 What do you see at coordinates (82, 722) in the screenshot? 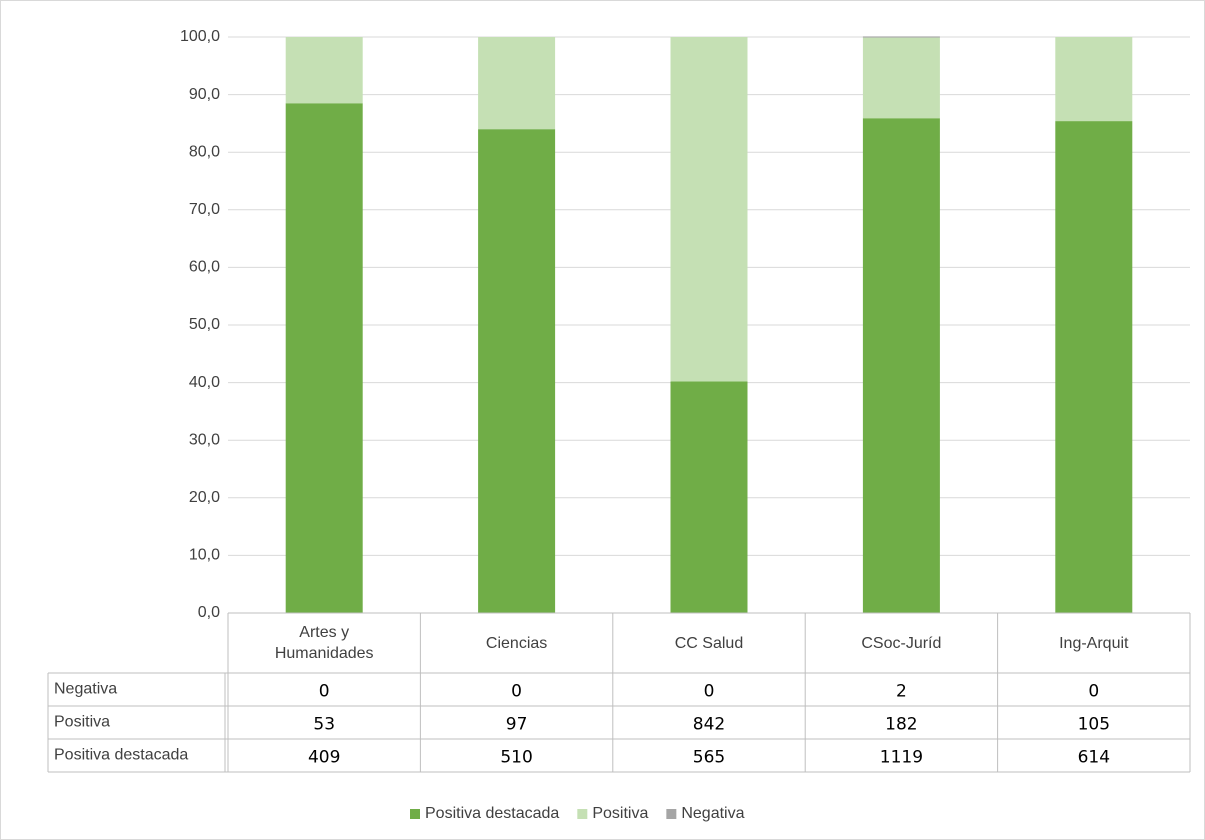
I see `table-row-label: Positiva` at bounding box center [82, 722].